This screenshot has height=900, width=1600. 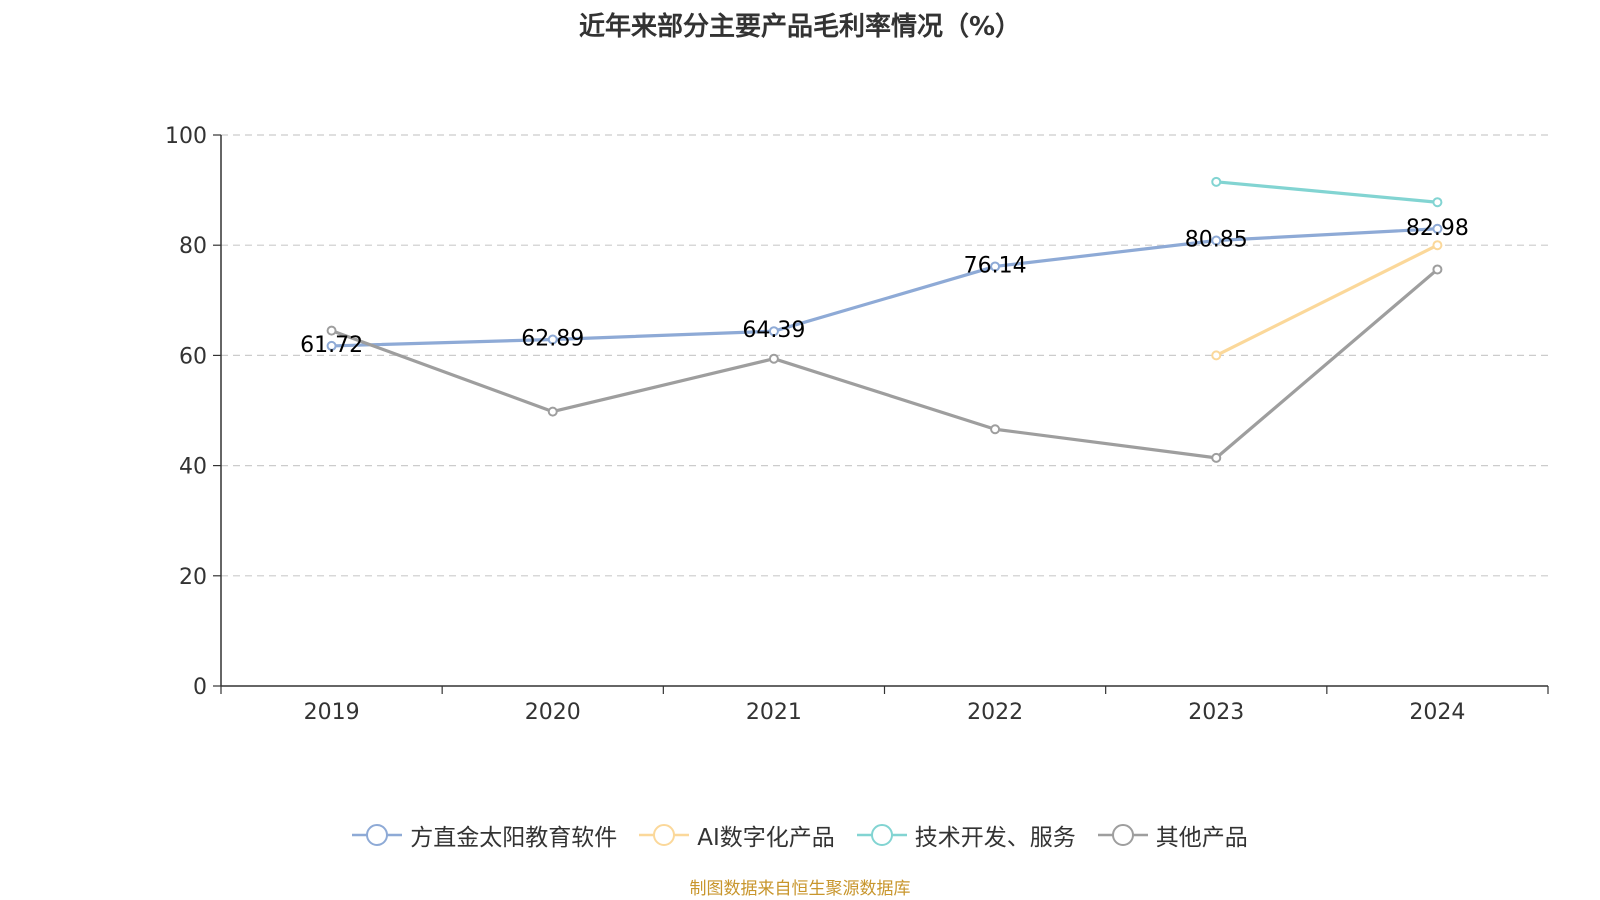 I want to click on chart-legend: 方直金太阳教育软件 AI数字化产品 技术开发、服务 其他产品, so click(x=800, y=835).